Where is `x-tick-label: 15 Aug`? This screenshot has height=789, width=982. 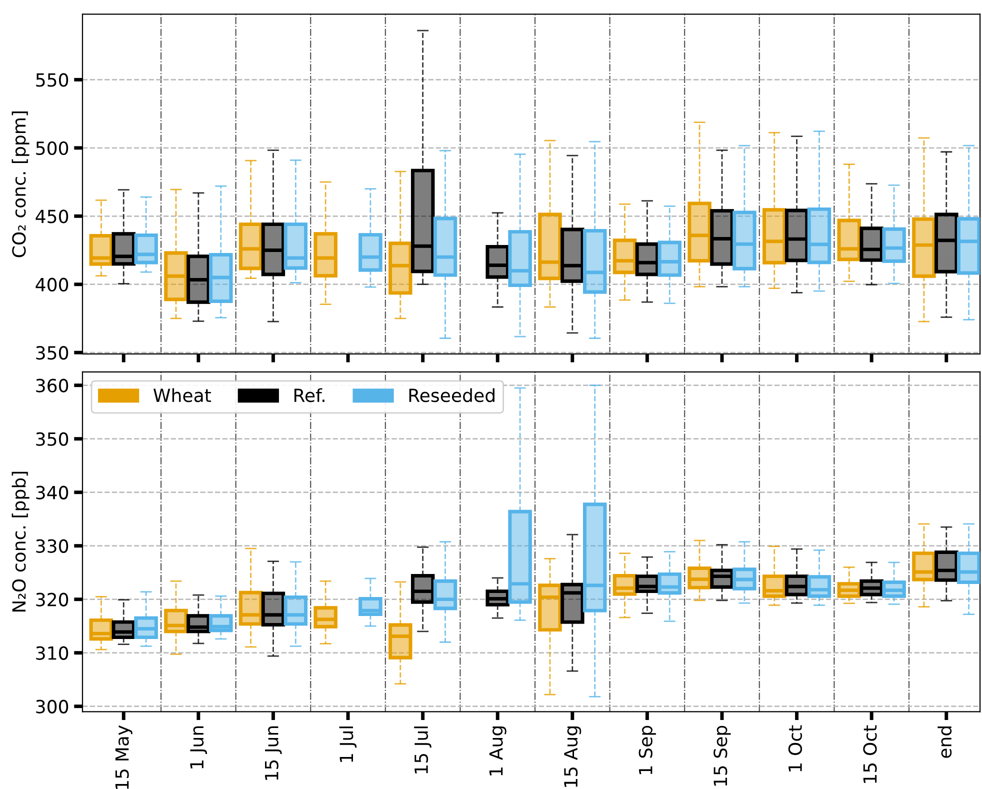
x-tick-label: 15 Aug is located at coordinates (573, 756).